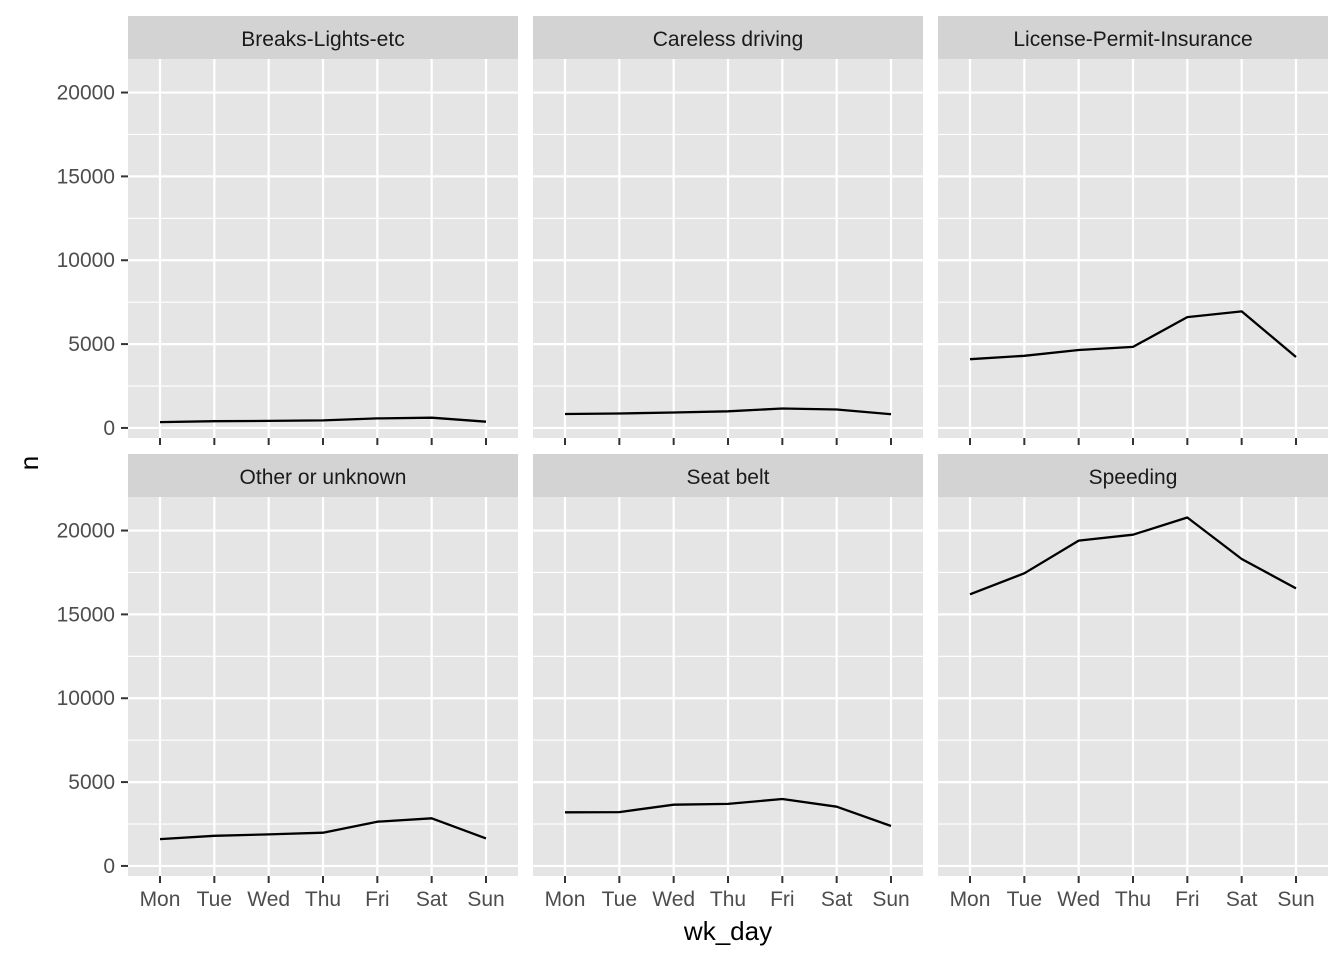 This screenshot has height=960, width=1344. Describe the element at coordinates (1133, 665) in the screenshot. I see `panel-speeding: Speeding` at that location.